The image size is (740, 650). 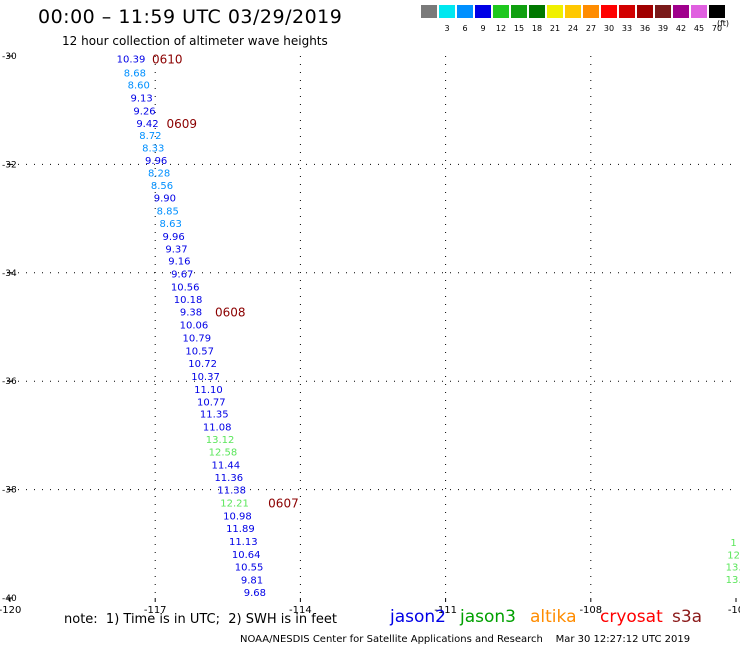 What do you see at coordinates (214, 415) in the screenshot?
I see `wave-height-point: 11.35` at bounding box center [214, 415].